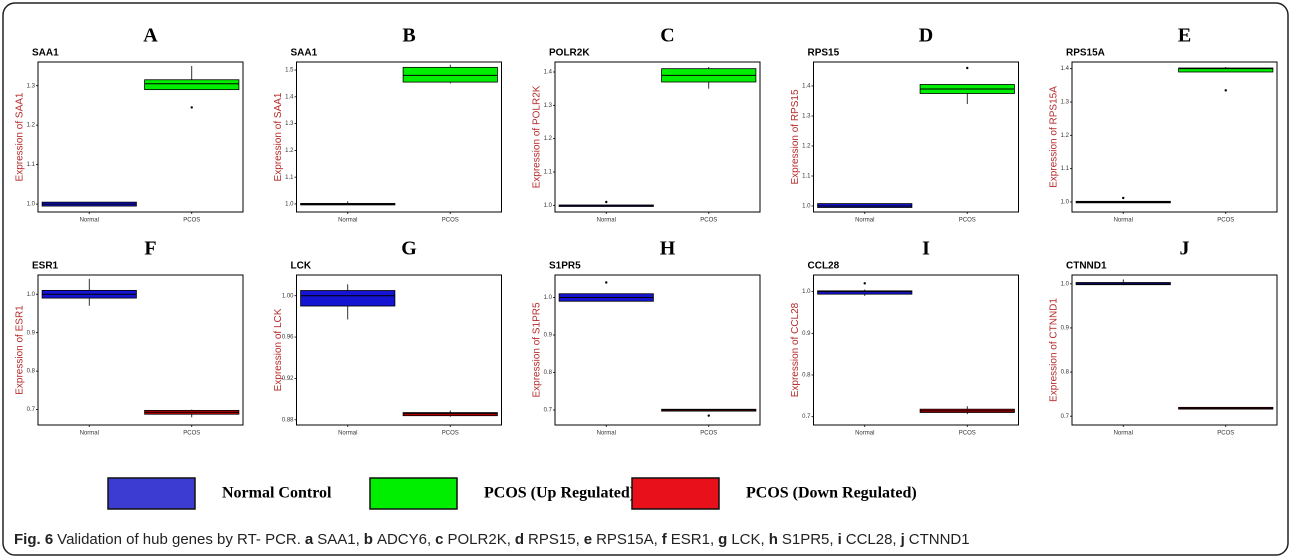 The image size is (1292, 559). I want to click on caption-gene: SAA1,, so click(338, 539).